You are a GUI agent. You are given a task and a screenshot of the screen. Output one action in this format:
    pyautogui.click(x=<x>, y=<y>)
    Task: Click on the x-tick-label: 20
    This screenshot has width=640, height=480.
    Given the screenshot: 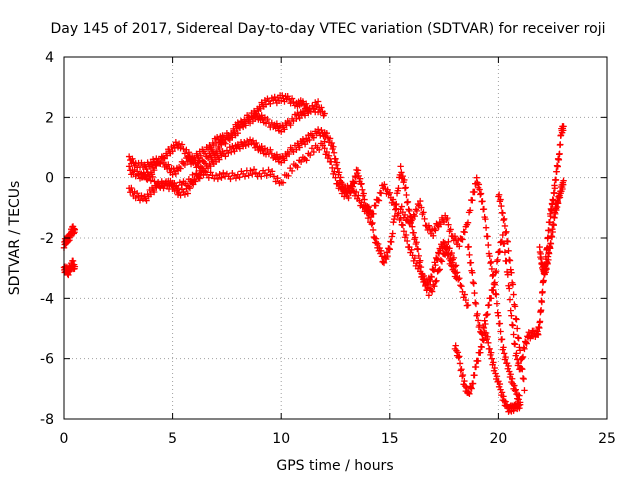 What is the action you would take?
    pyautogui.click(x=498, y=439)
    